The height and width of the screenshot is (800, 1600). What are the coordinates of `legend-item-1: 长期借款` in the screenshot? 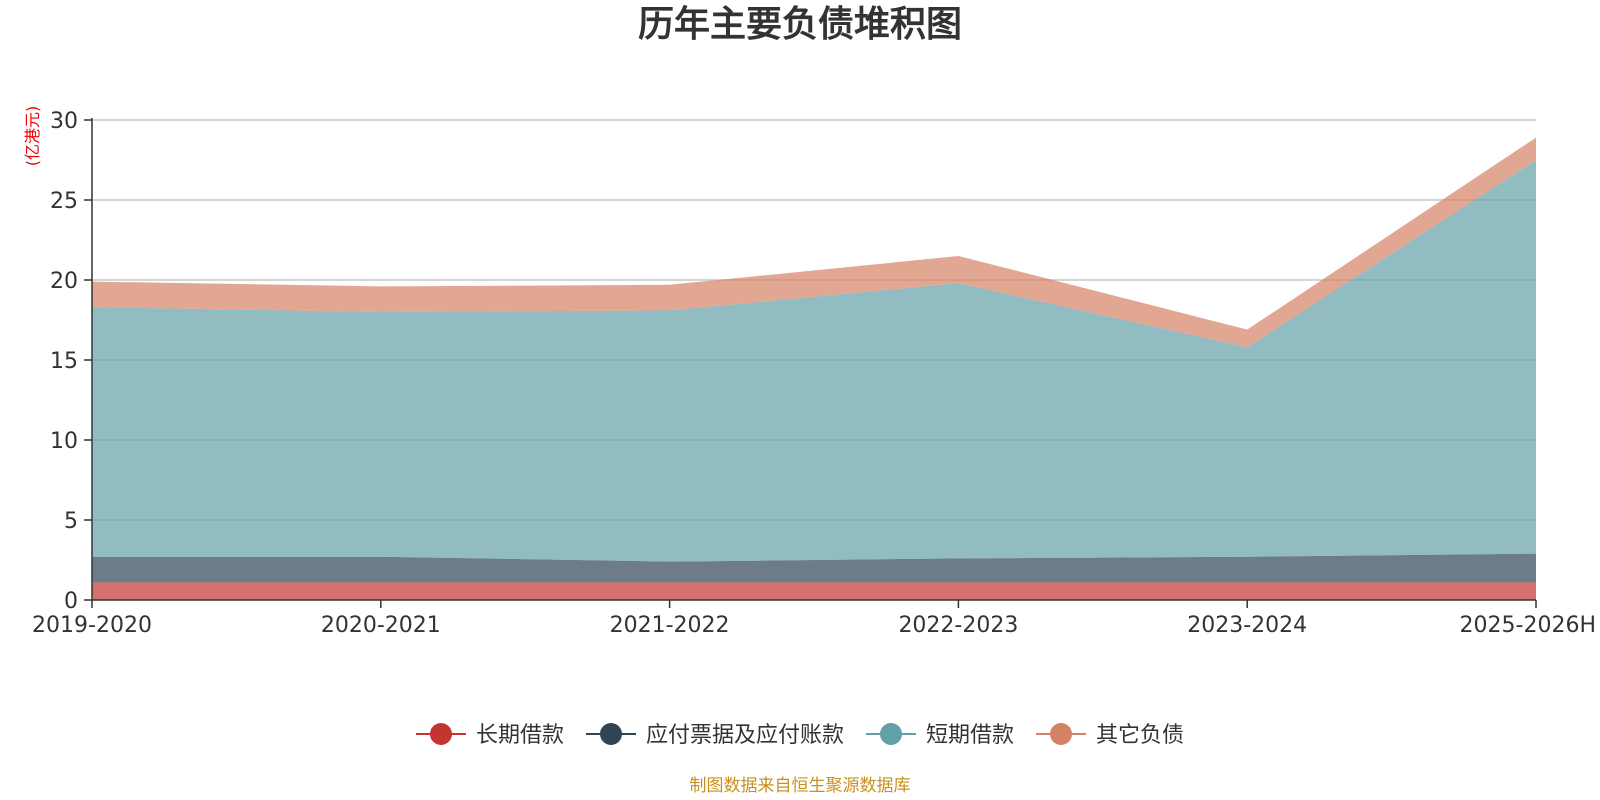 It's located at (489, 735).